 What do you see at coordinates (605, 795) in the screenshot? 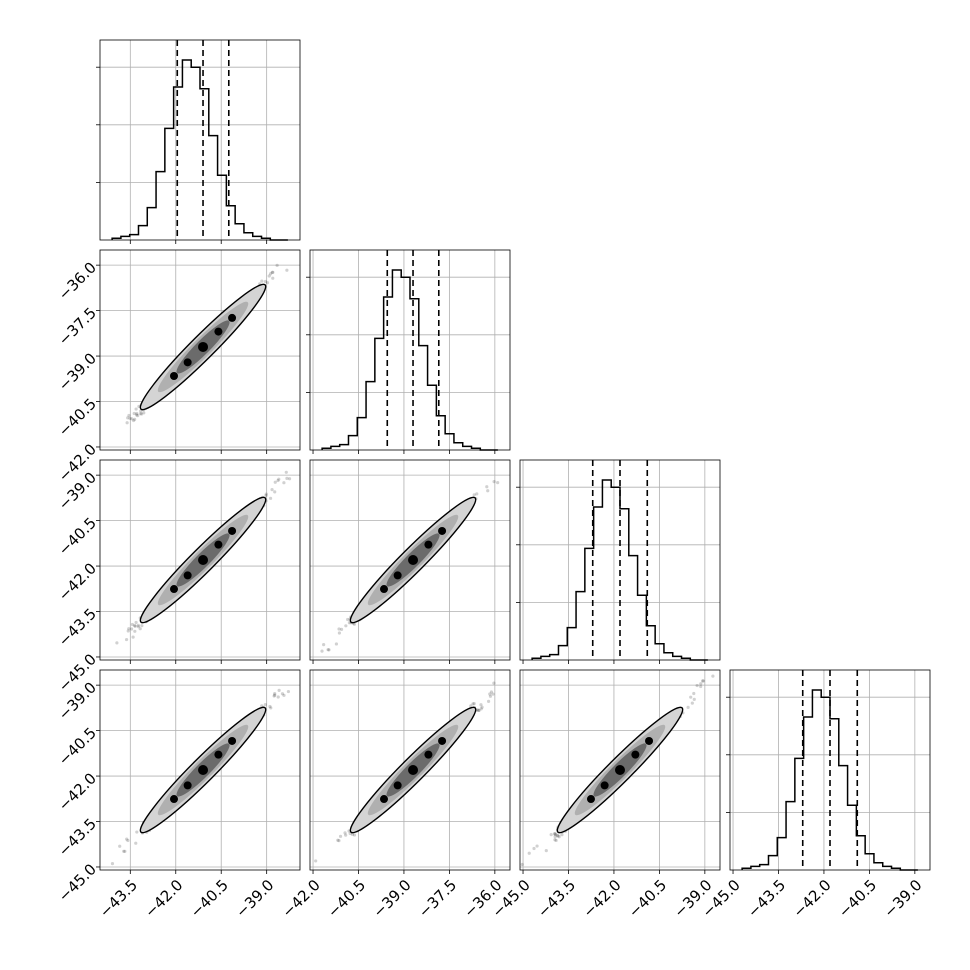
I see `panel-3-2: −45.0 −43.5 −42.0 −40.5 −39.0` at bounding box center [605, 795].